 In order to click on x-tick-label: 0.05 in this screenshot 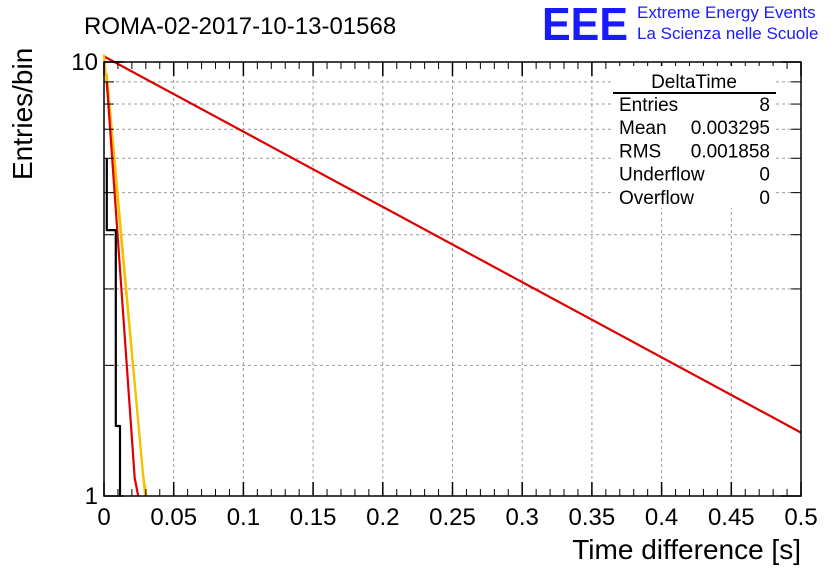, I will do `click(173, 517)`.